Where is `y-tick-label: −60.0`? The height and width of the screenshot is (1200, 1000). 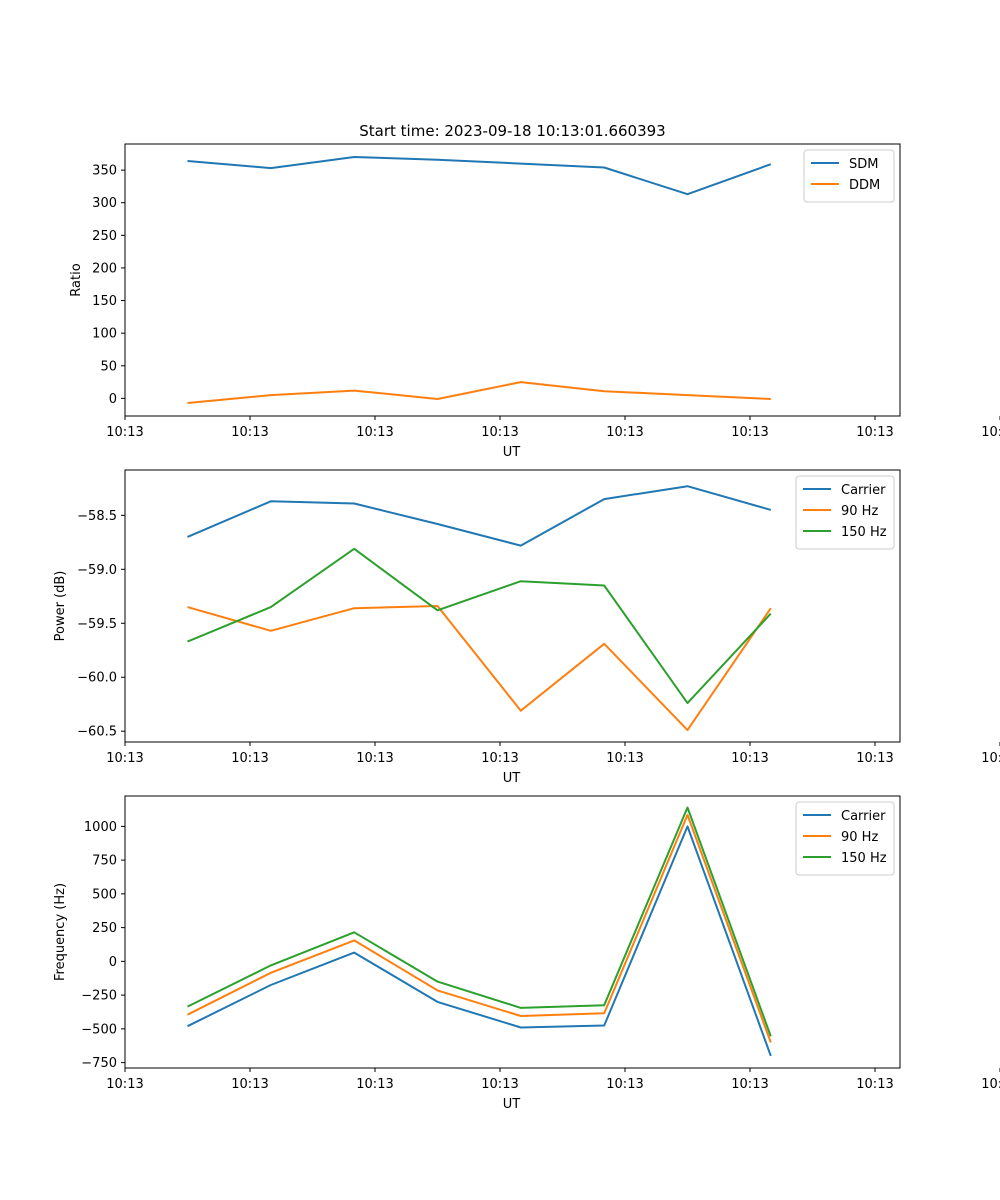 y-tick-label: −60.0 is located at coordinates (97, 678).